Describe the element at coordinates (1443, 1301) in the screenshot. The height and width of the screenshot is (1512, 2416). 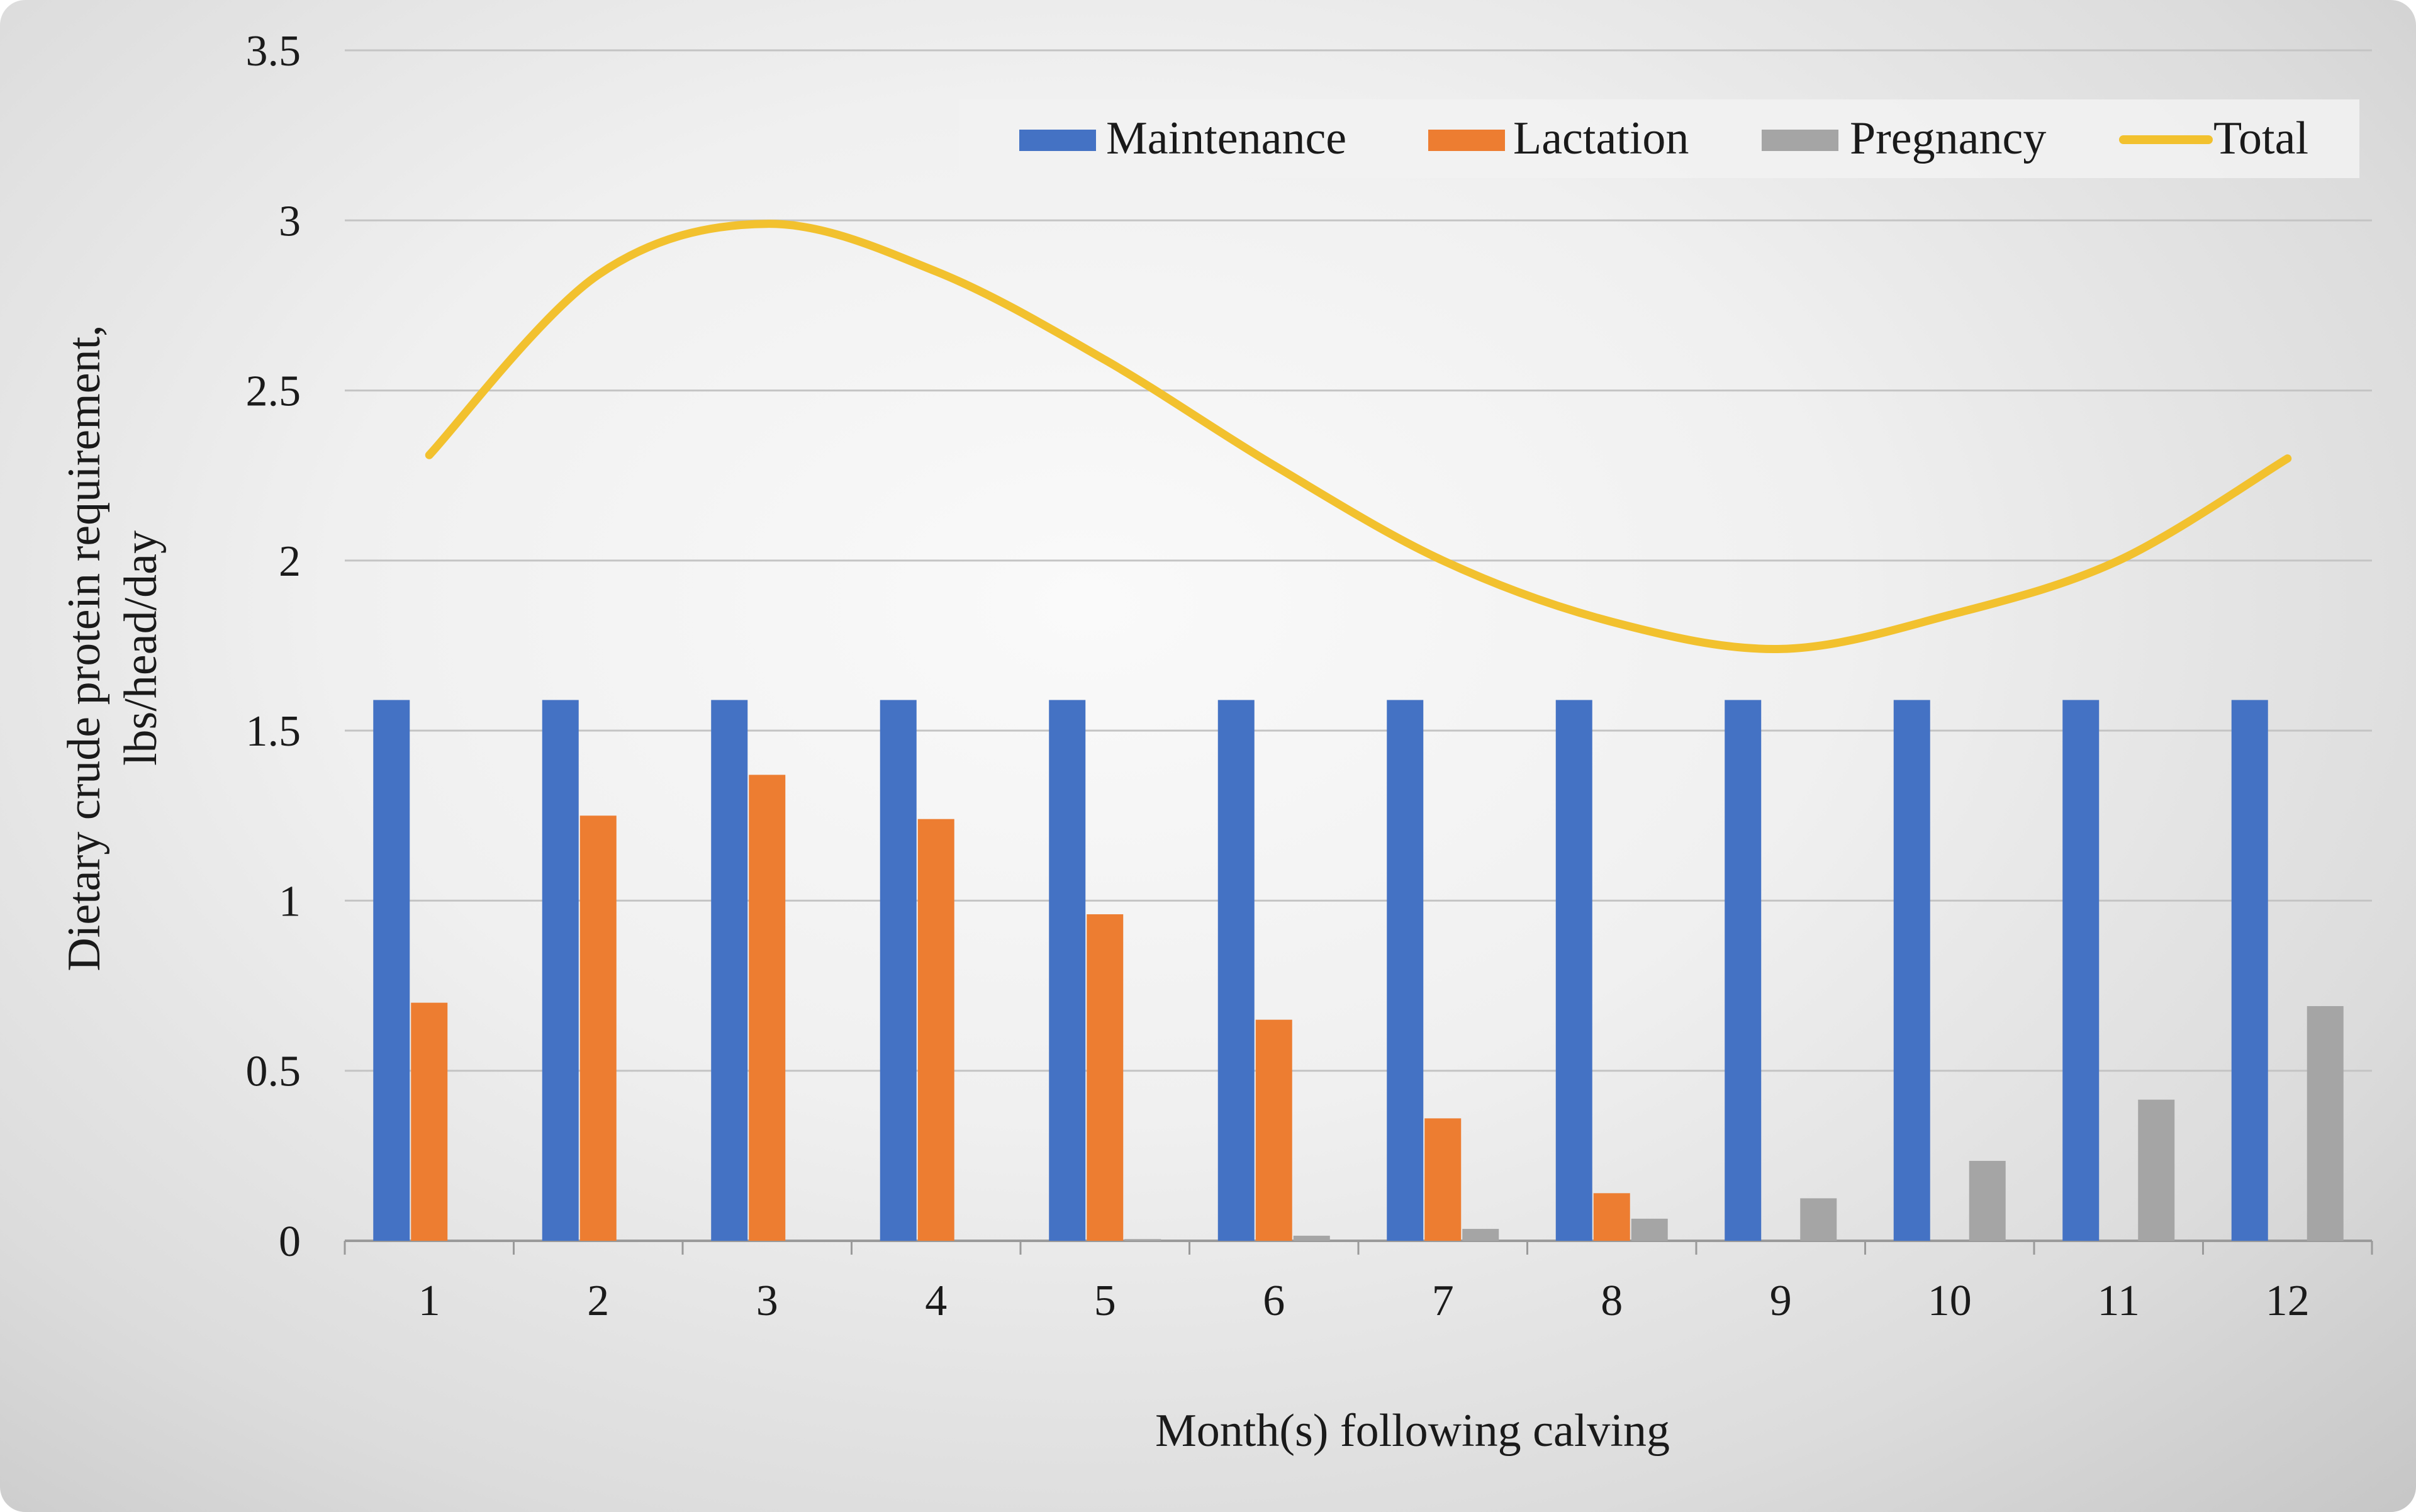
I see `x-tick-label: 7` at that location.